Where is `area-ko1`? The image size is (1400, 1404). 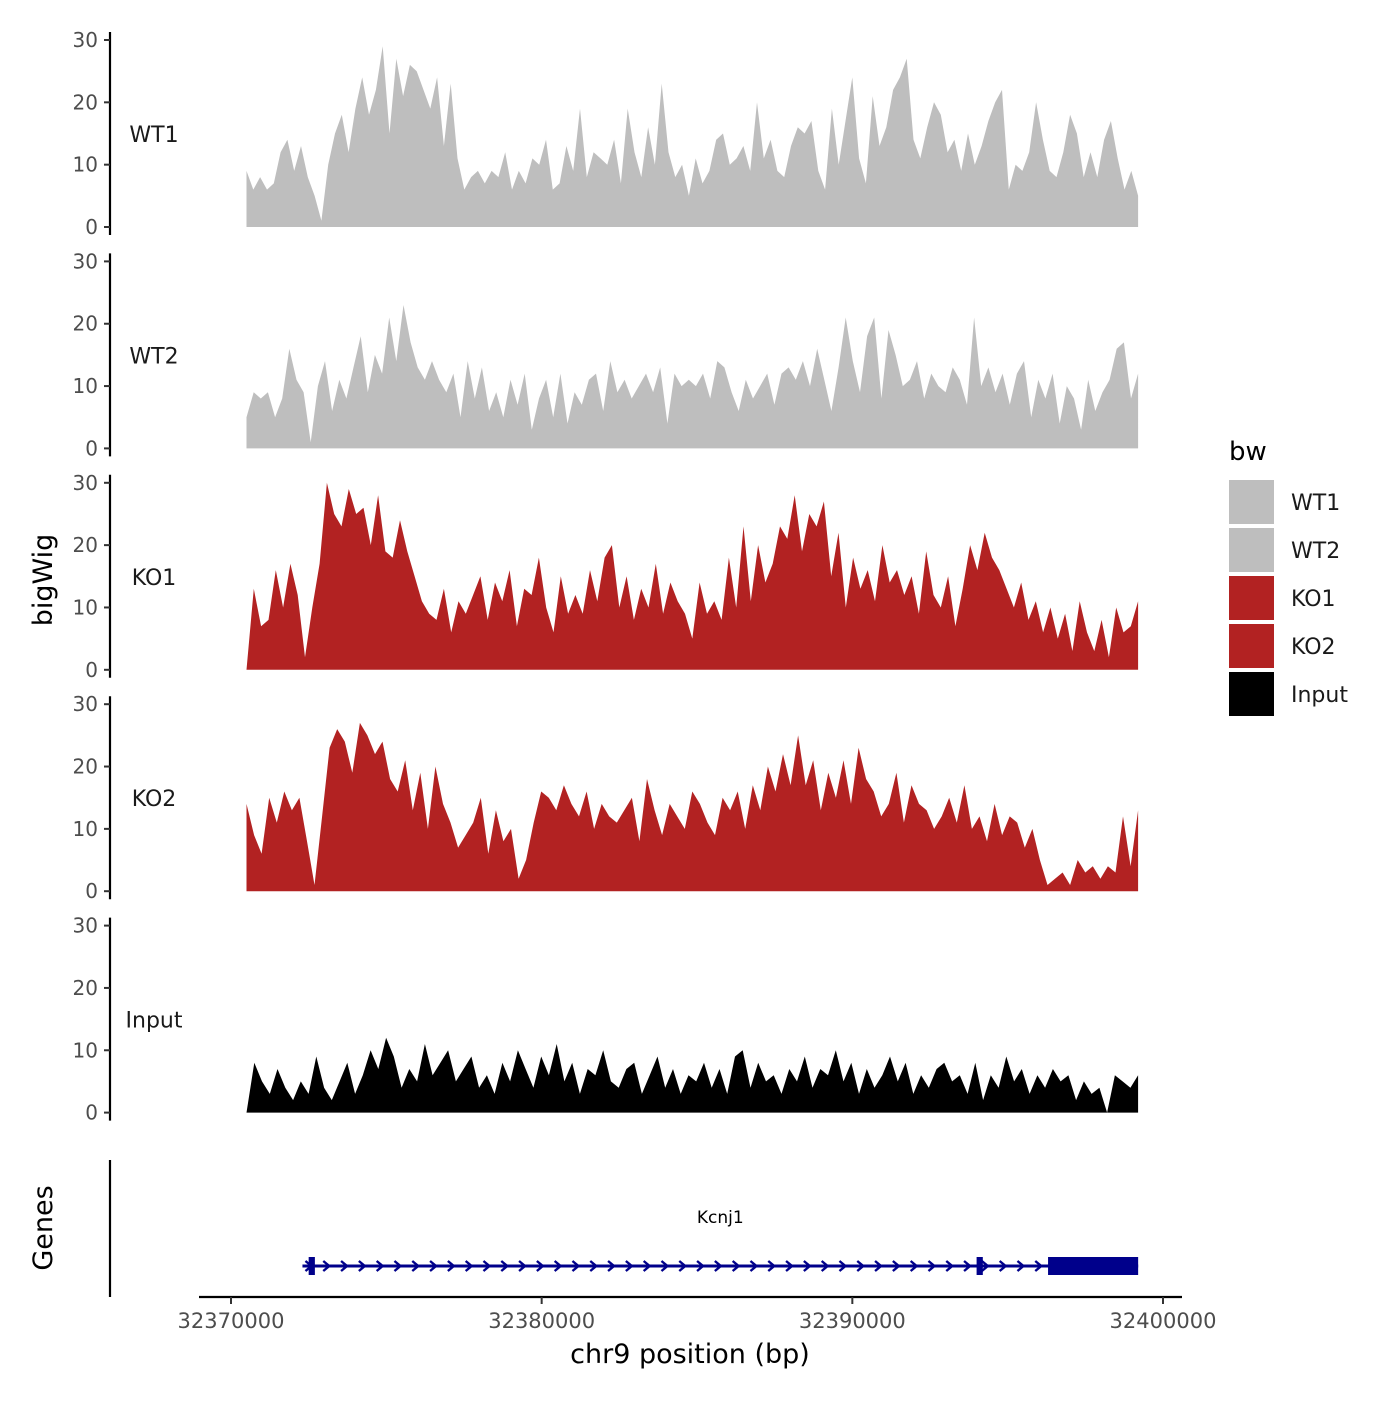 area-ko1 is located at coordinates (692, 576).